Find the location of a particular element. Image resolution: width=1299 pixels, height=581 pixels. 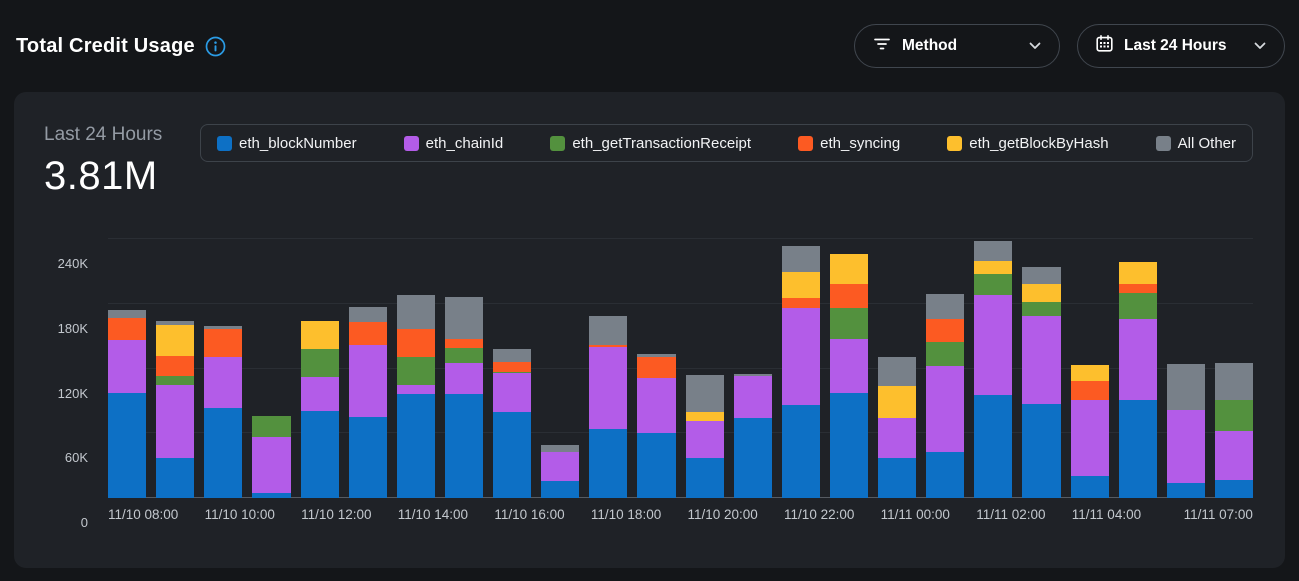

legend-item-eth_syncing: eth_syncing is located at coordinates (849, 143).